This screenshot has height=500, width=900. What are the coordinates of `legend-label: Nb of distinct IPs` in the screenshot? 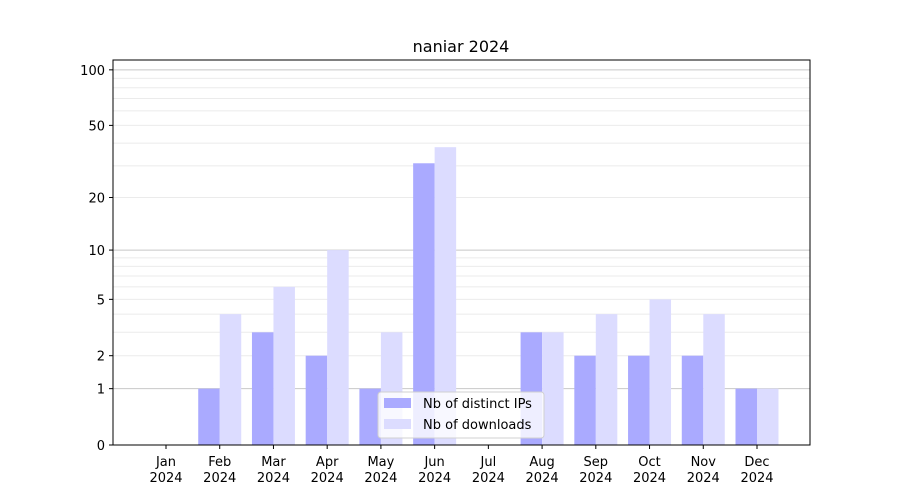 It's located at (477, 404).